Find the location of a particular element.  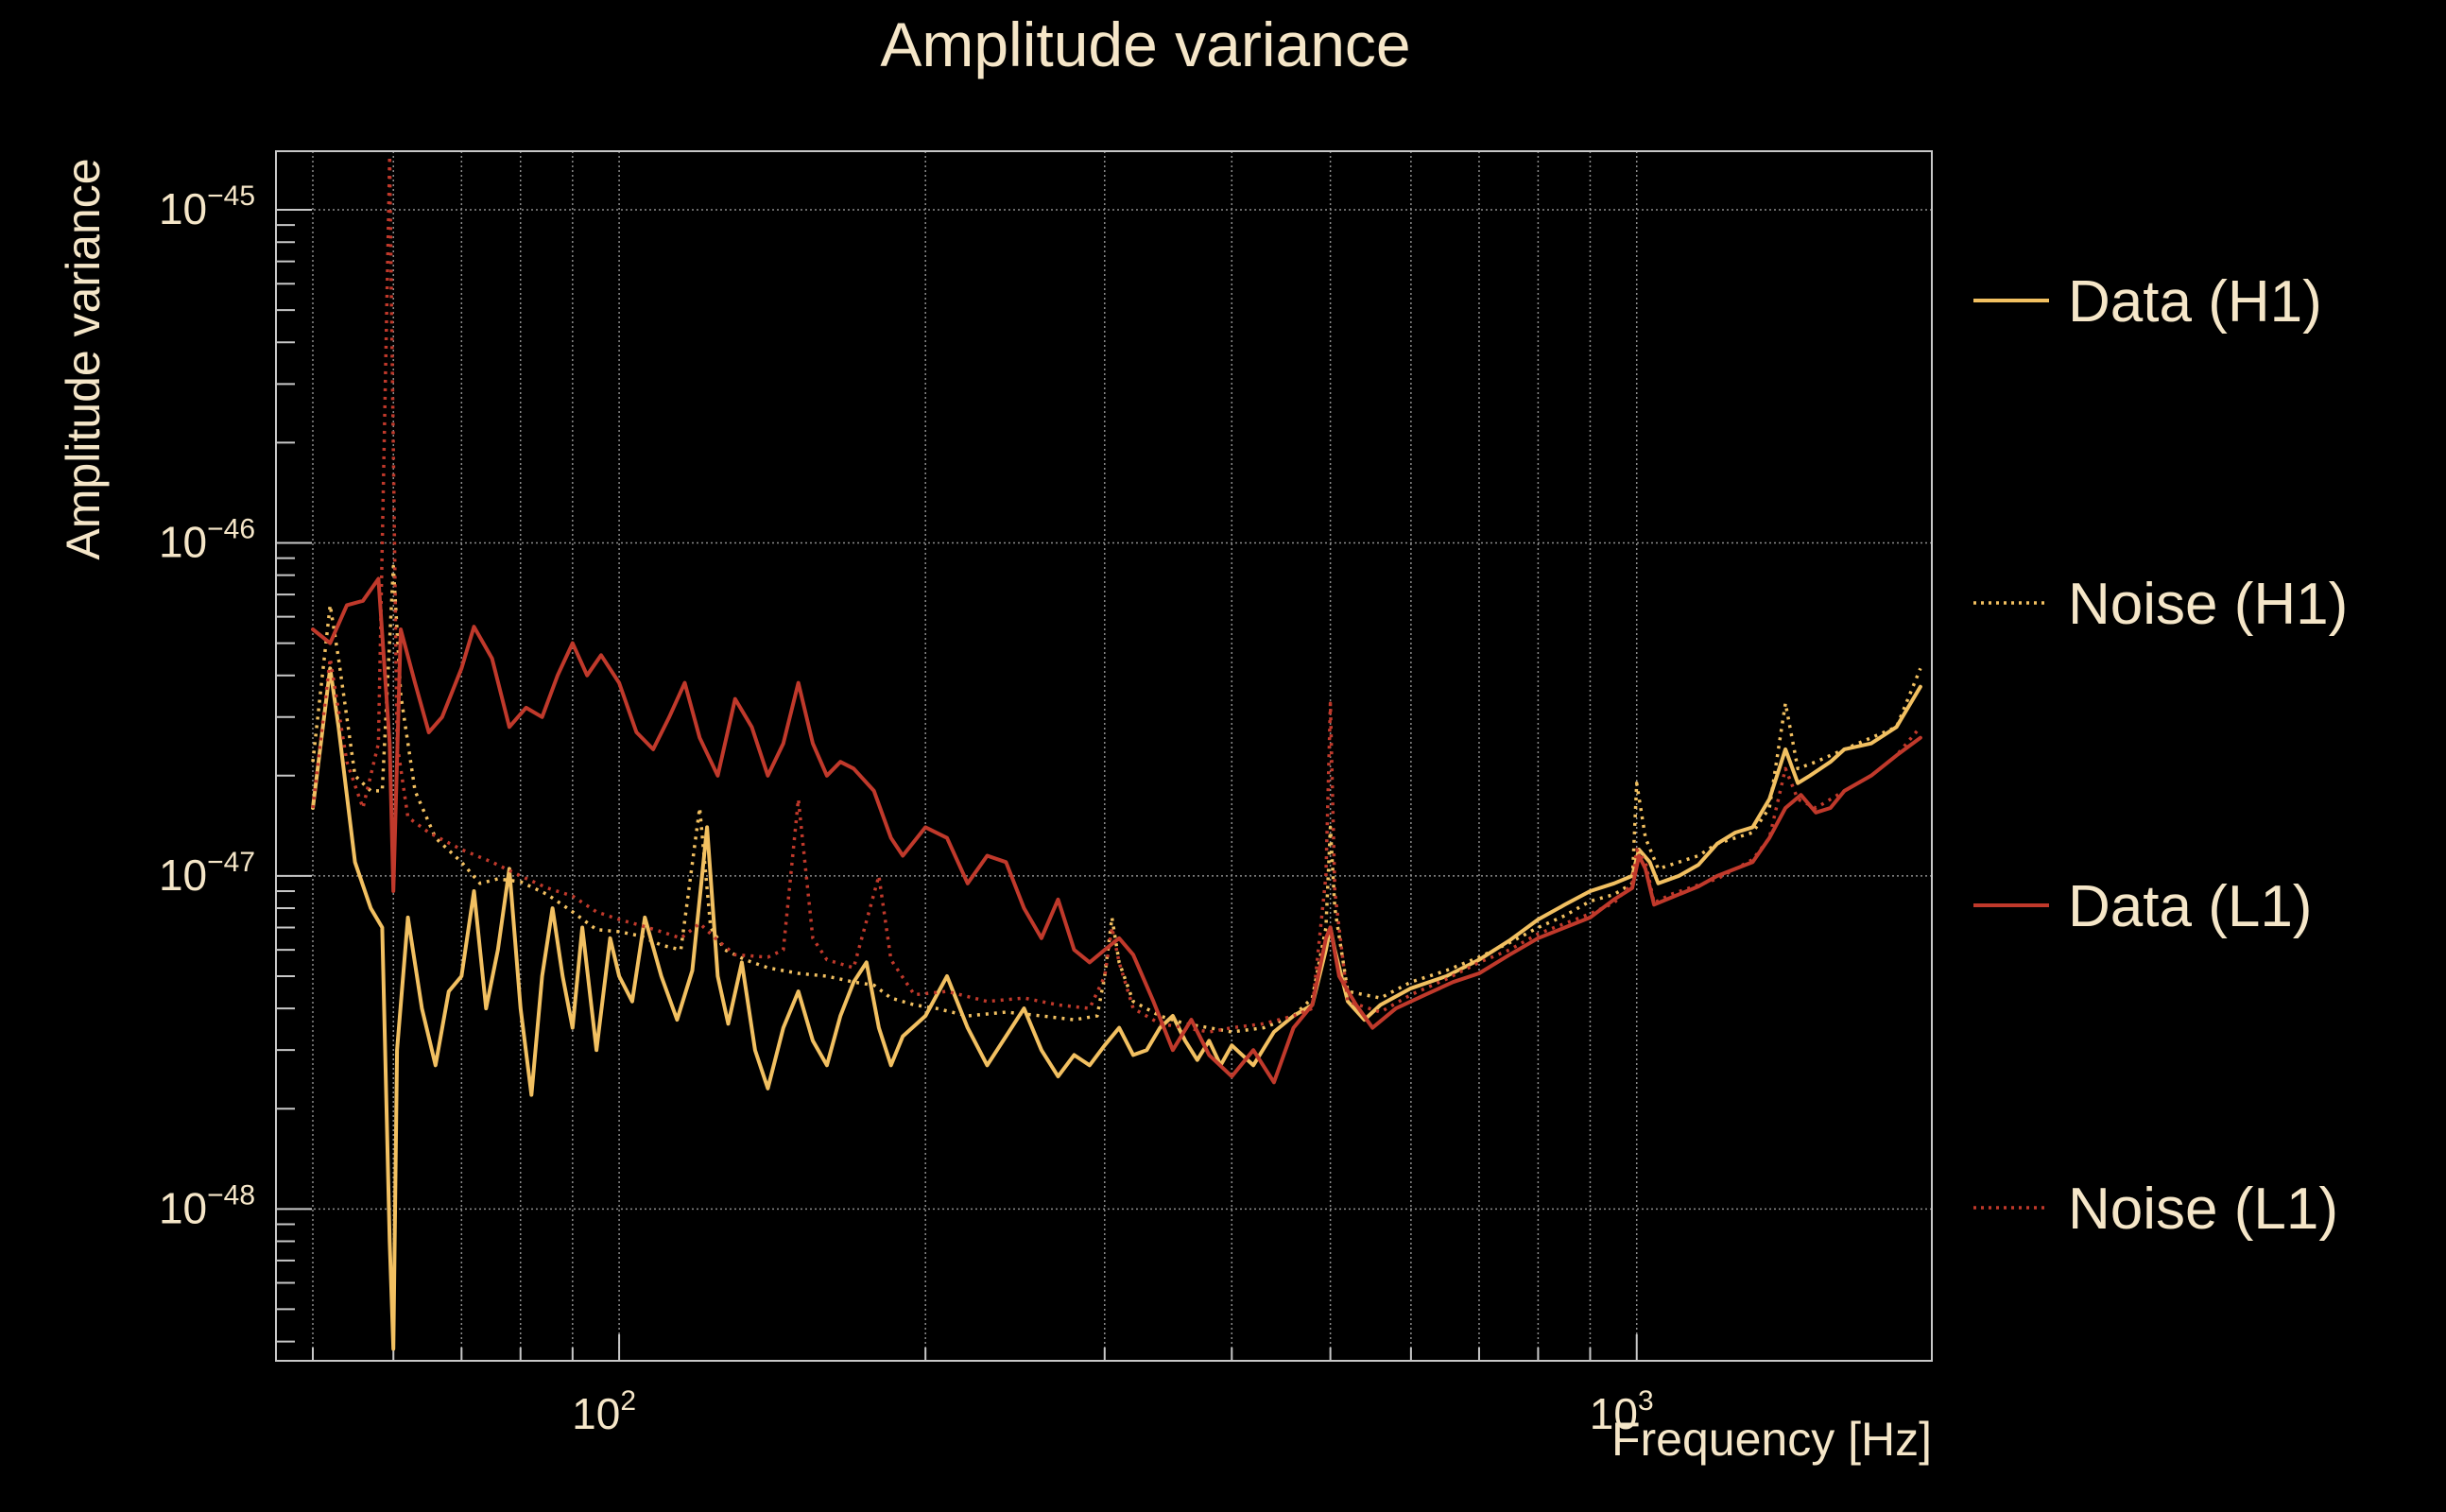

legend-label-noise-h1: Noise (H1) is located at coordinates (2208, 604).